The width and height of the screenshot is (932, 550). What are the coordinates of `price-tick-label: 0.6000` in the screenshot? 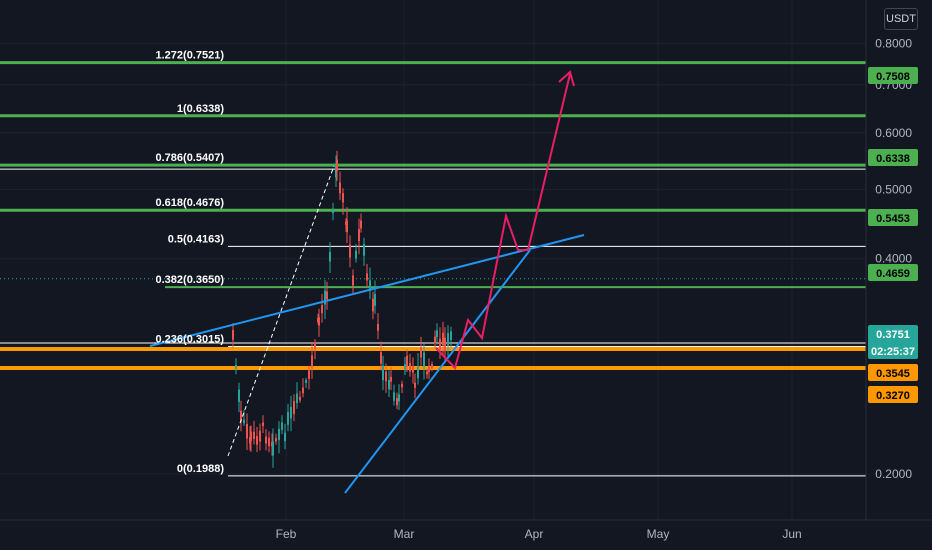 It's located at (893, 133).